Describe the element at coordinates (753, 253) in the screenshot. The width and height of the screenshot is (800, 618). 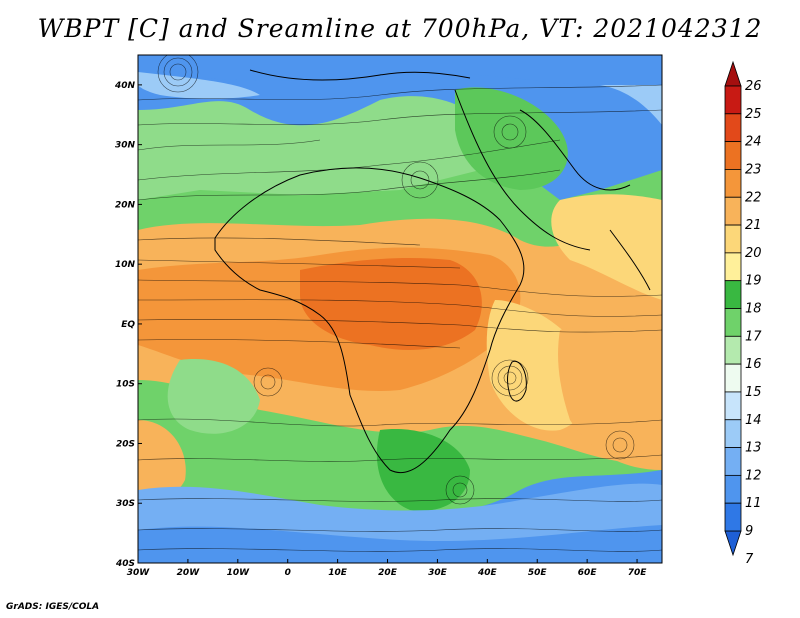
I see `colorbar-level-label: 20` at that location.